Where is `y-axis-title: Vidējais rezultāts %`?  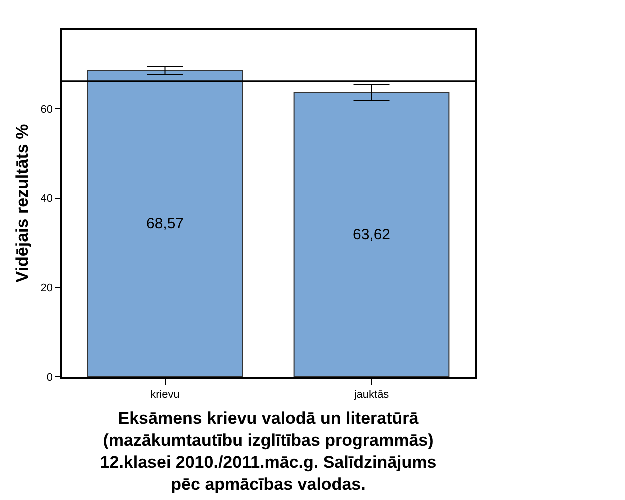
y-axis-title: Vidējais rezultāts % is located at coordinates (22, 203).